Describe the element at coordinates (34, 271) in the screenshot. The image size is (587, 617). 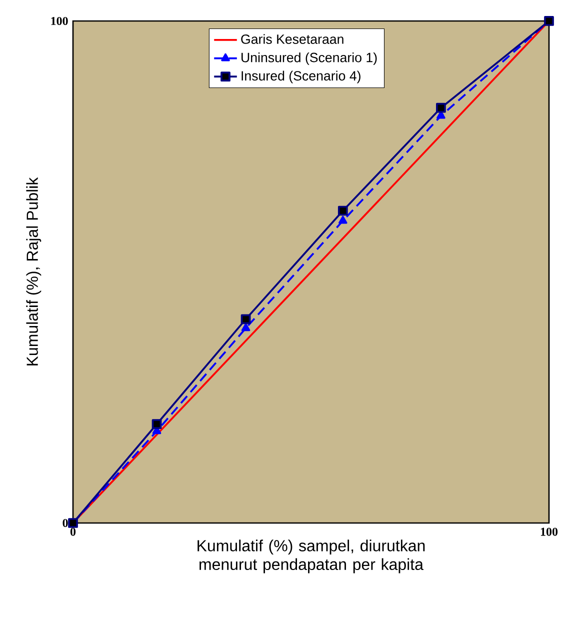
I see `y-axis-title: Kumulatif (%), Rajal Publik` at that location.